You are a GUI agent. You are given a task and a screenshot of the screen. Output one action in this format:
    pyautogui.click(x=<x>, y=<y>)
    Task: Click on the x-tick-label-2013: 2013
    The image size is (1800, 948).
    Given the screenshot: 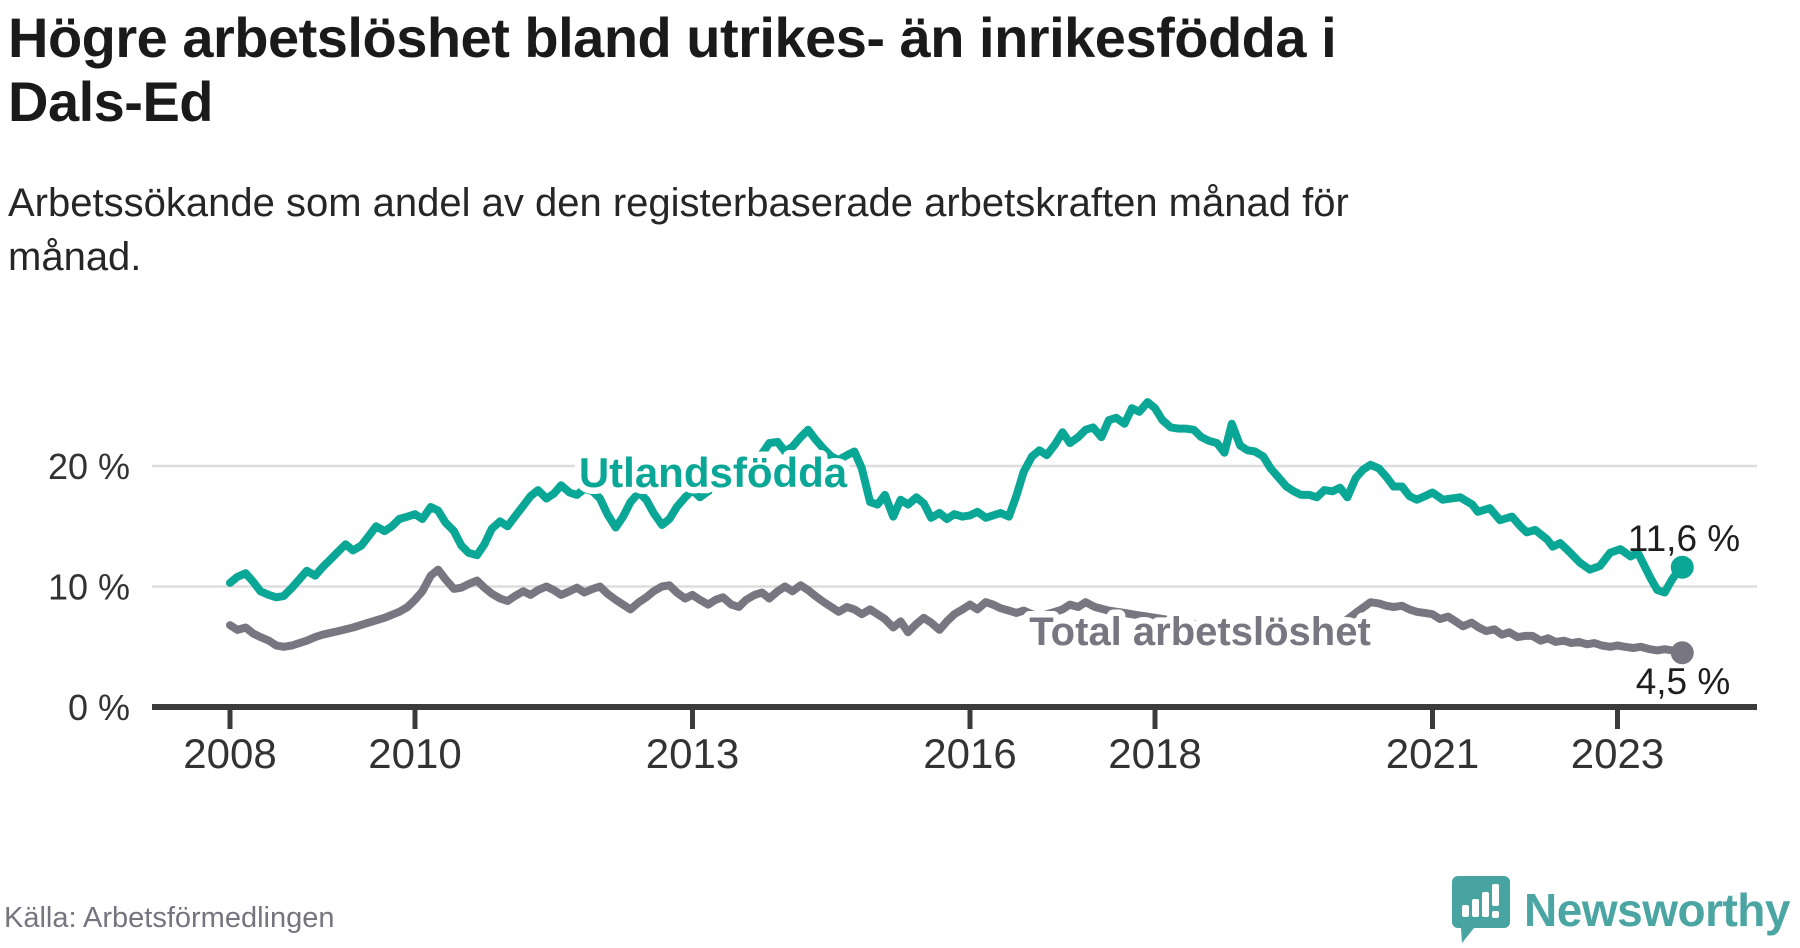 What is the action you would take?
    pyautogui.click(x=692, y=753)
    